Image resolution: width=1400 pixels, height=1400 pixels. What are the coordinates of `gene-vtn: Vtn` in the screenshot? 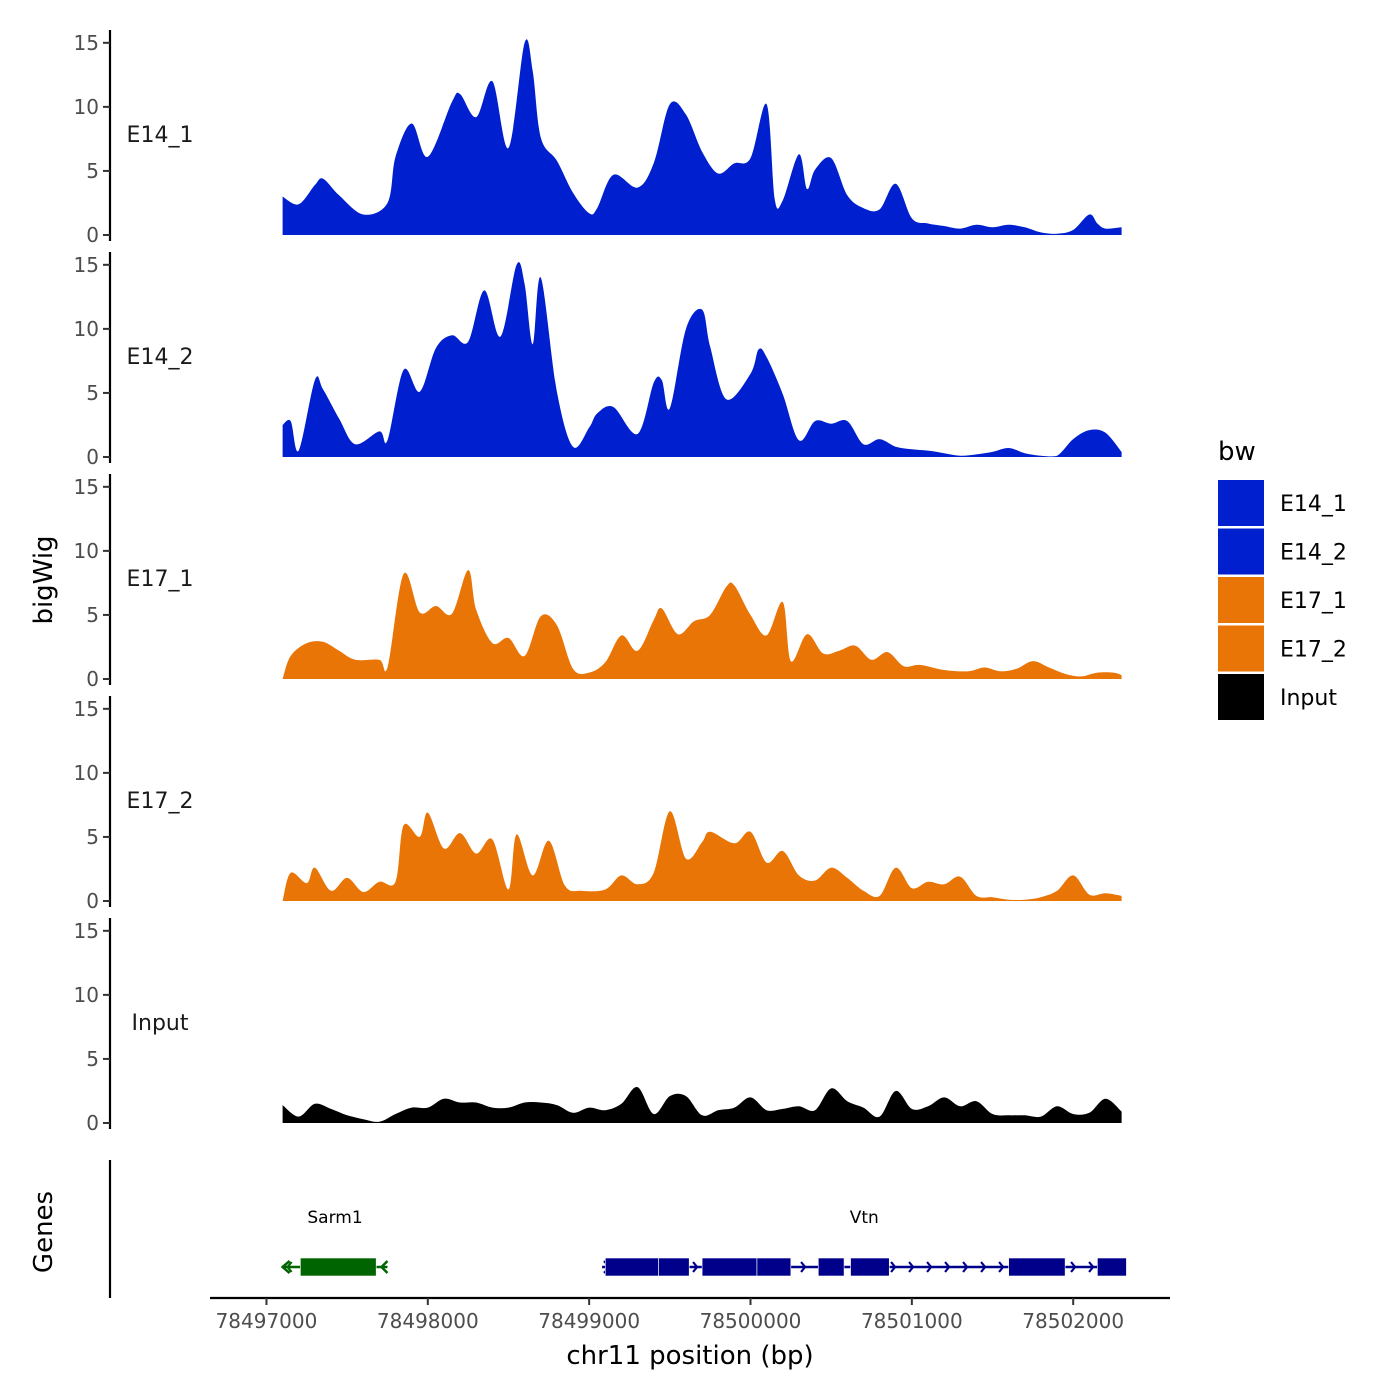 It's located at (864, 1242).